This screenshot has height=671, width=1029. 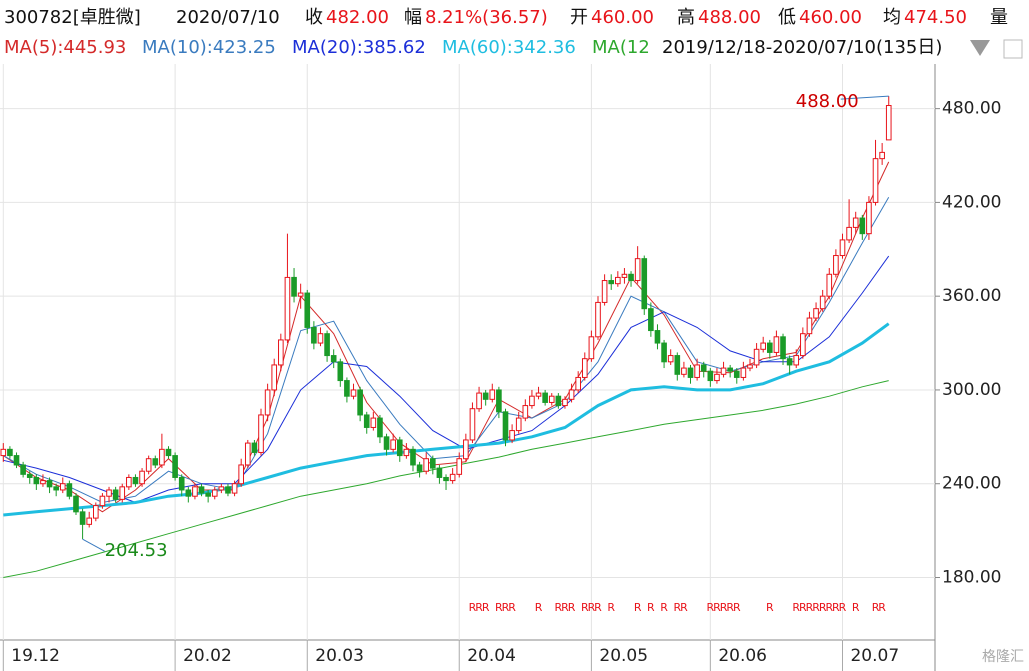 What do you see at coordinates (621, 47) in the screenshot?
I see `legend-entry: MA(12` at bounding box center [621, 47].